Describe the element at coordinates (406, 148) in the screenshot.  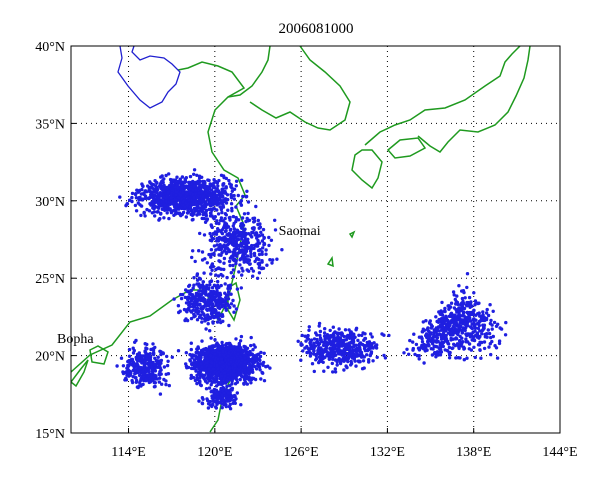
I see `japan-shikoku-coastline` at that location.